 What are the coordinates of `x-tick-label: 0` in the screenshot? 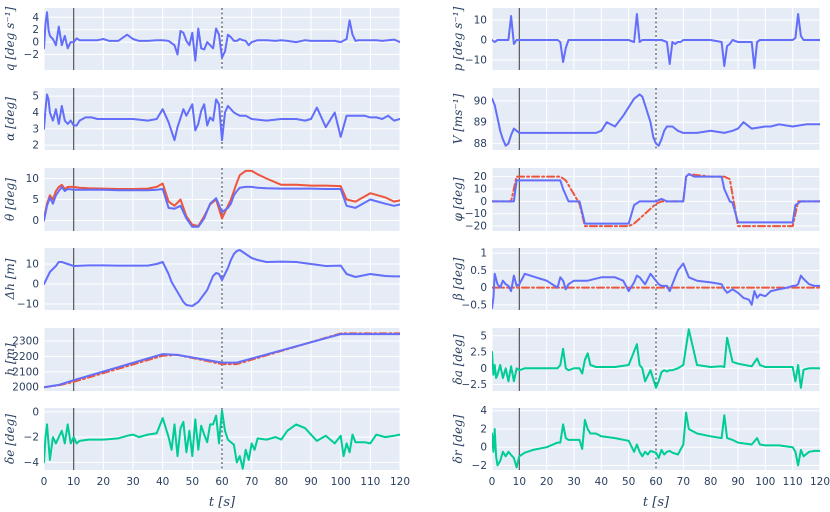 It's located at (44, 482).